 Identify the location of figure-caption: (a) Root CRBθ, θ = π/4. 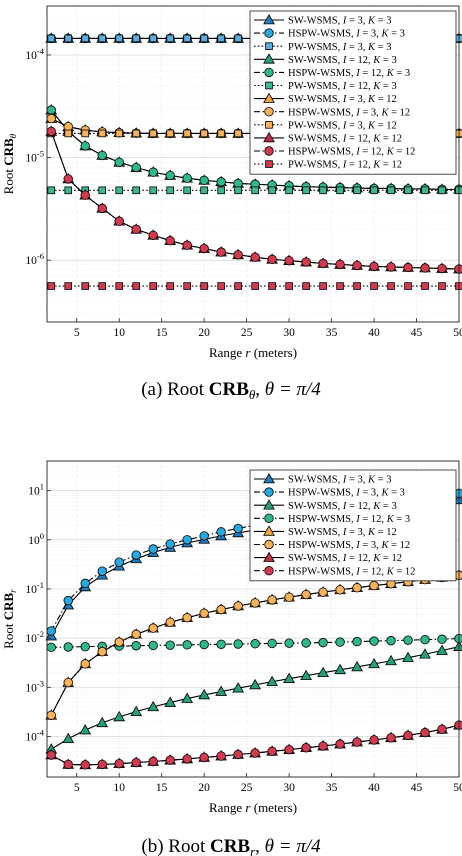
(231, 390).